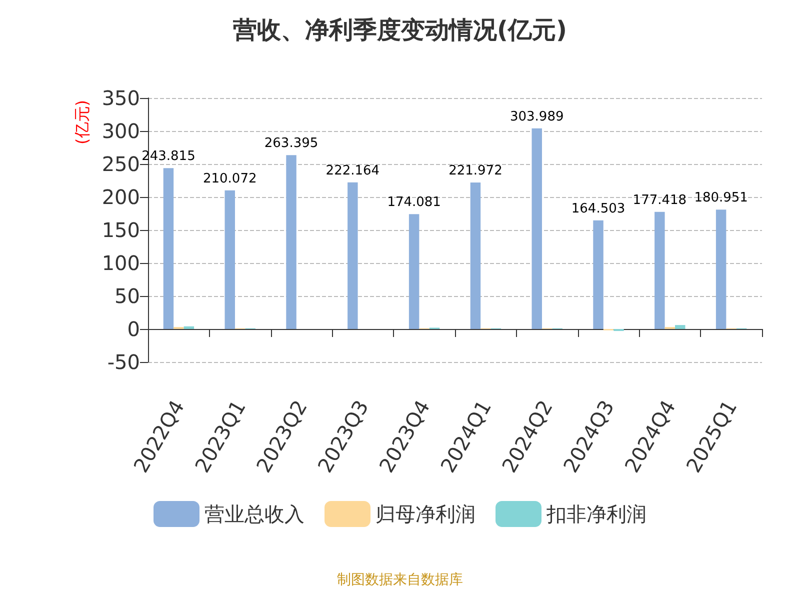  Describe the element at coordinates (475, 171) in the screenshot. I see `data-label: 221.972` at that location.